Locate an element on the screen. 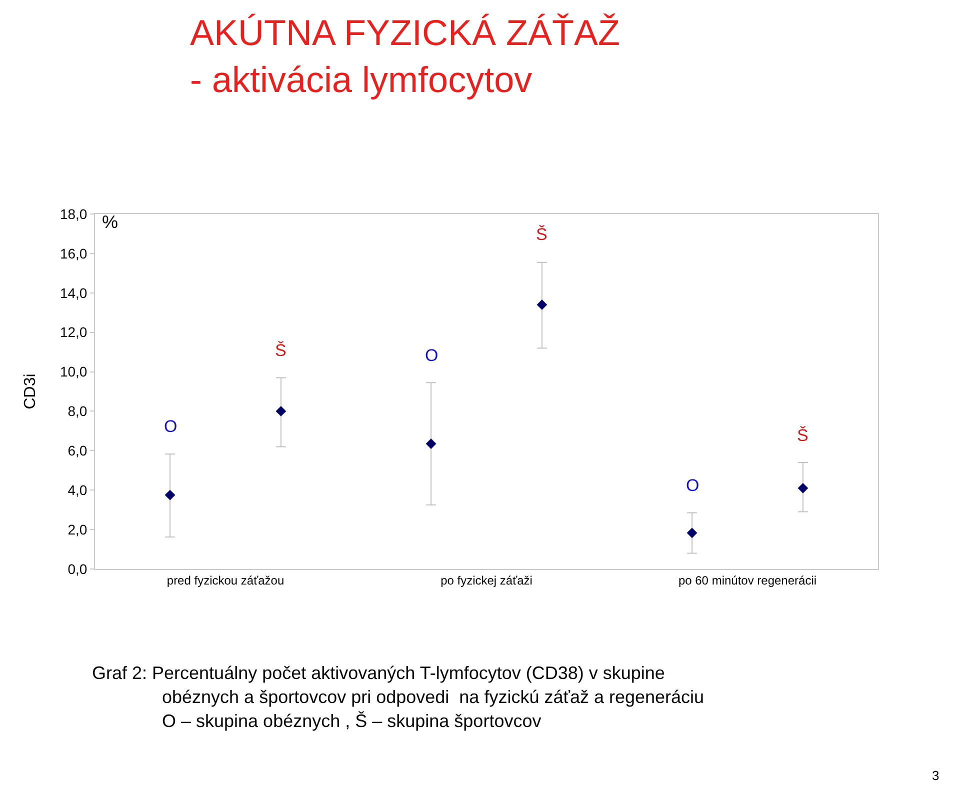 The height and width of the screenshot is (795, 960). y-tick-label: 6,0 is located at coordinates (78, 450).